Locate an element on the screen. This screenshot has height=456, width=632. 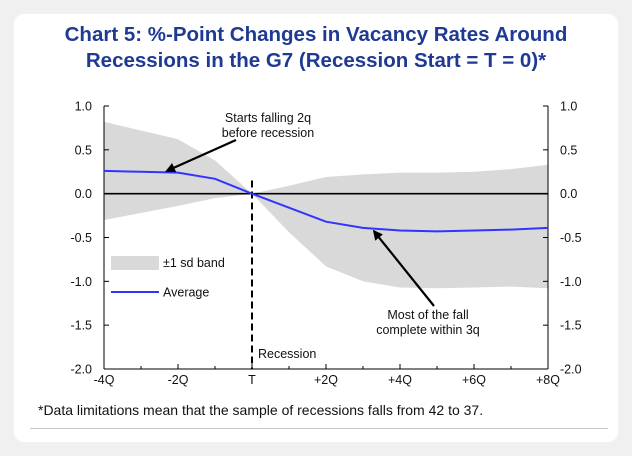
annotation-2-line-1: Most of the fall is located at coordinates (427, 315).